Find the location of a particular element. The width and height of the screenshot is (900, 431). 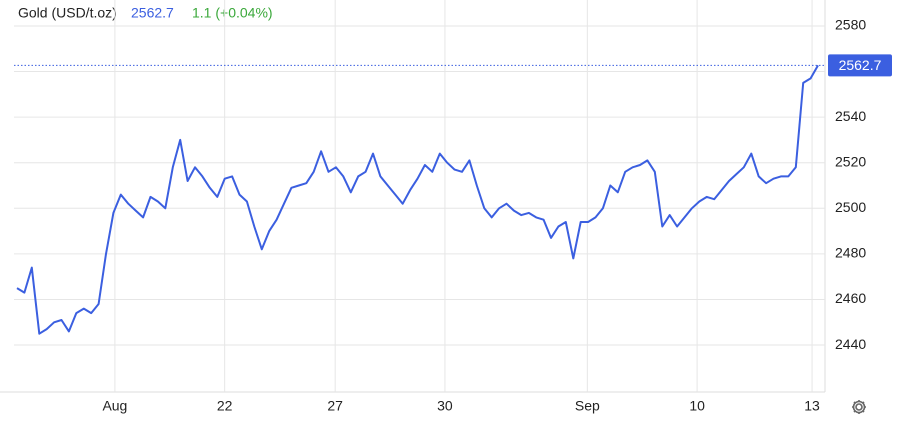

x-tick-label: Aug is located at coordinates (114, 406).